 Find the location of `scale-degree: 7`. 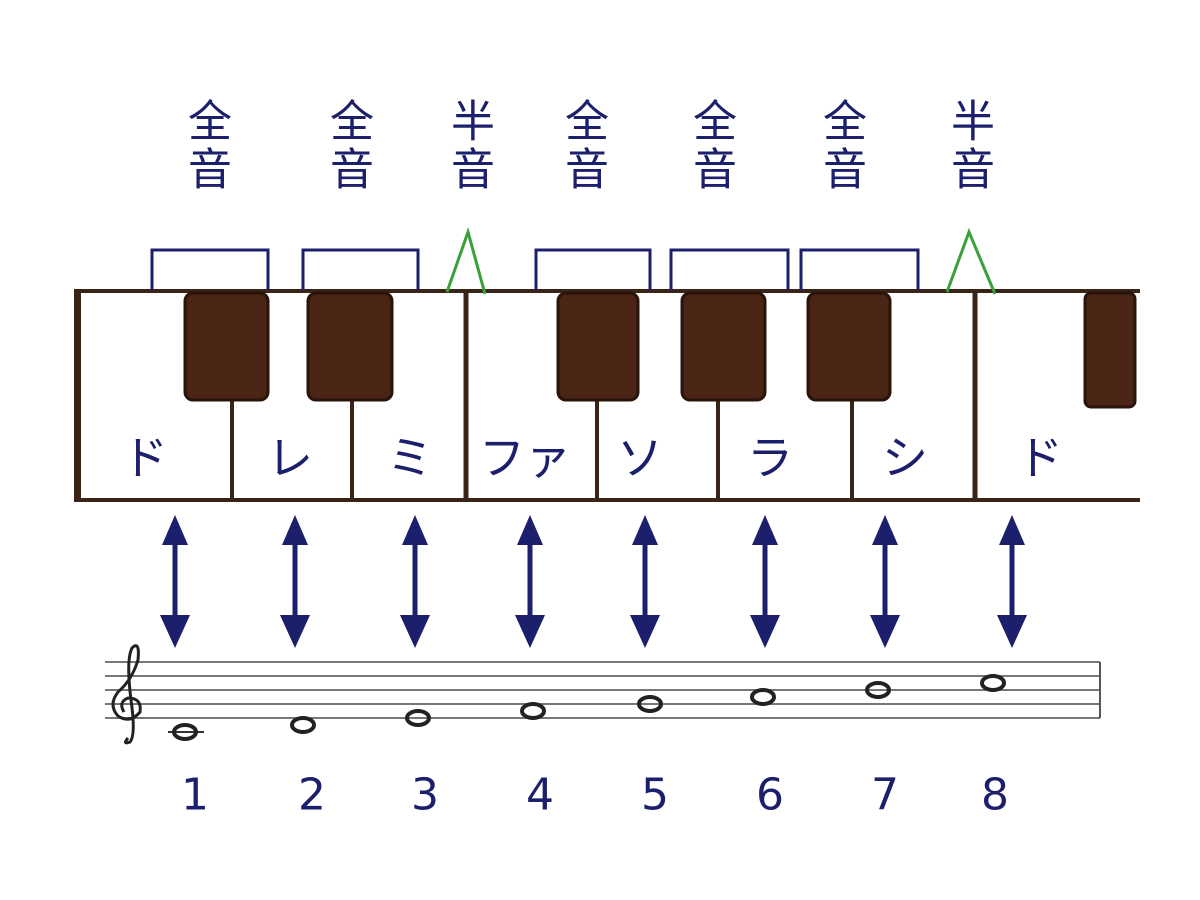

scale-degree: 7 is located at coordinates (885, 795).